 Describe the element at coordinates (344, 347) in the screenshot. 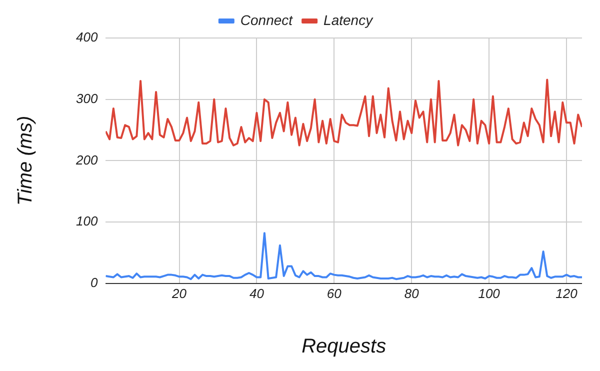

I see `x-axis-title: Requests` at that location.